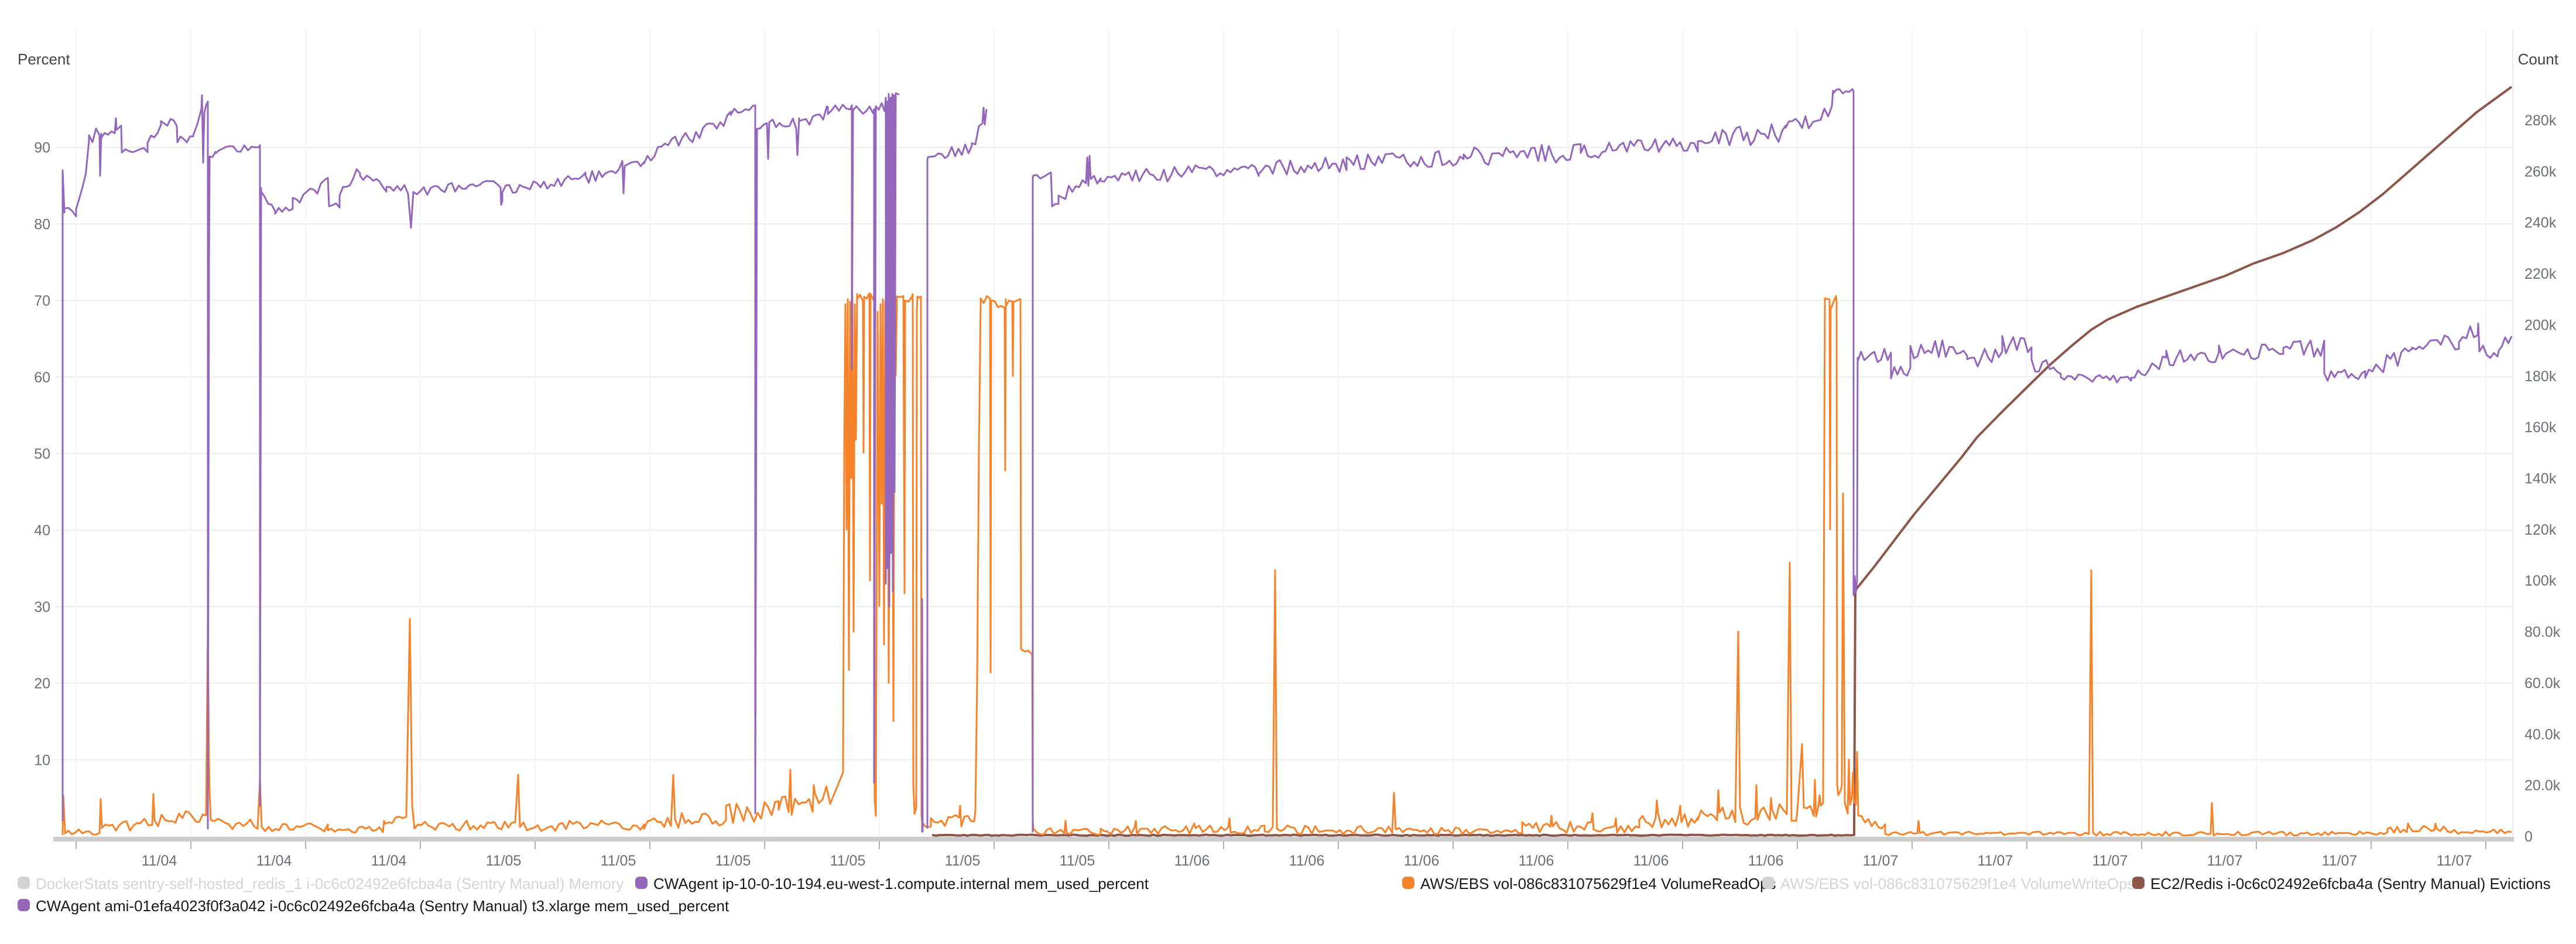  Describe the element at coordinates (42, 148) in the screenshot. I see `y-left-tick-label: 90` at that location.